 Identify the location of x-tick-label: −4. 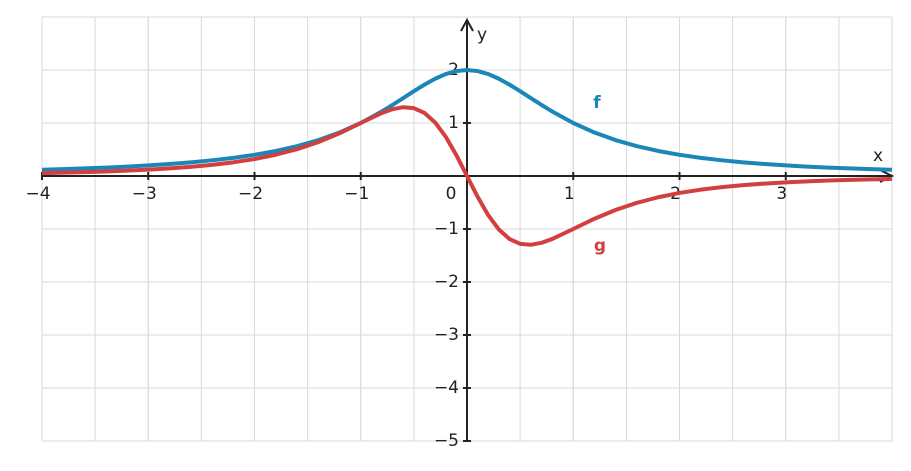
(37, 194).